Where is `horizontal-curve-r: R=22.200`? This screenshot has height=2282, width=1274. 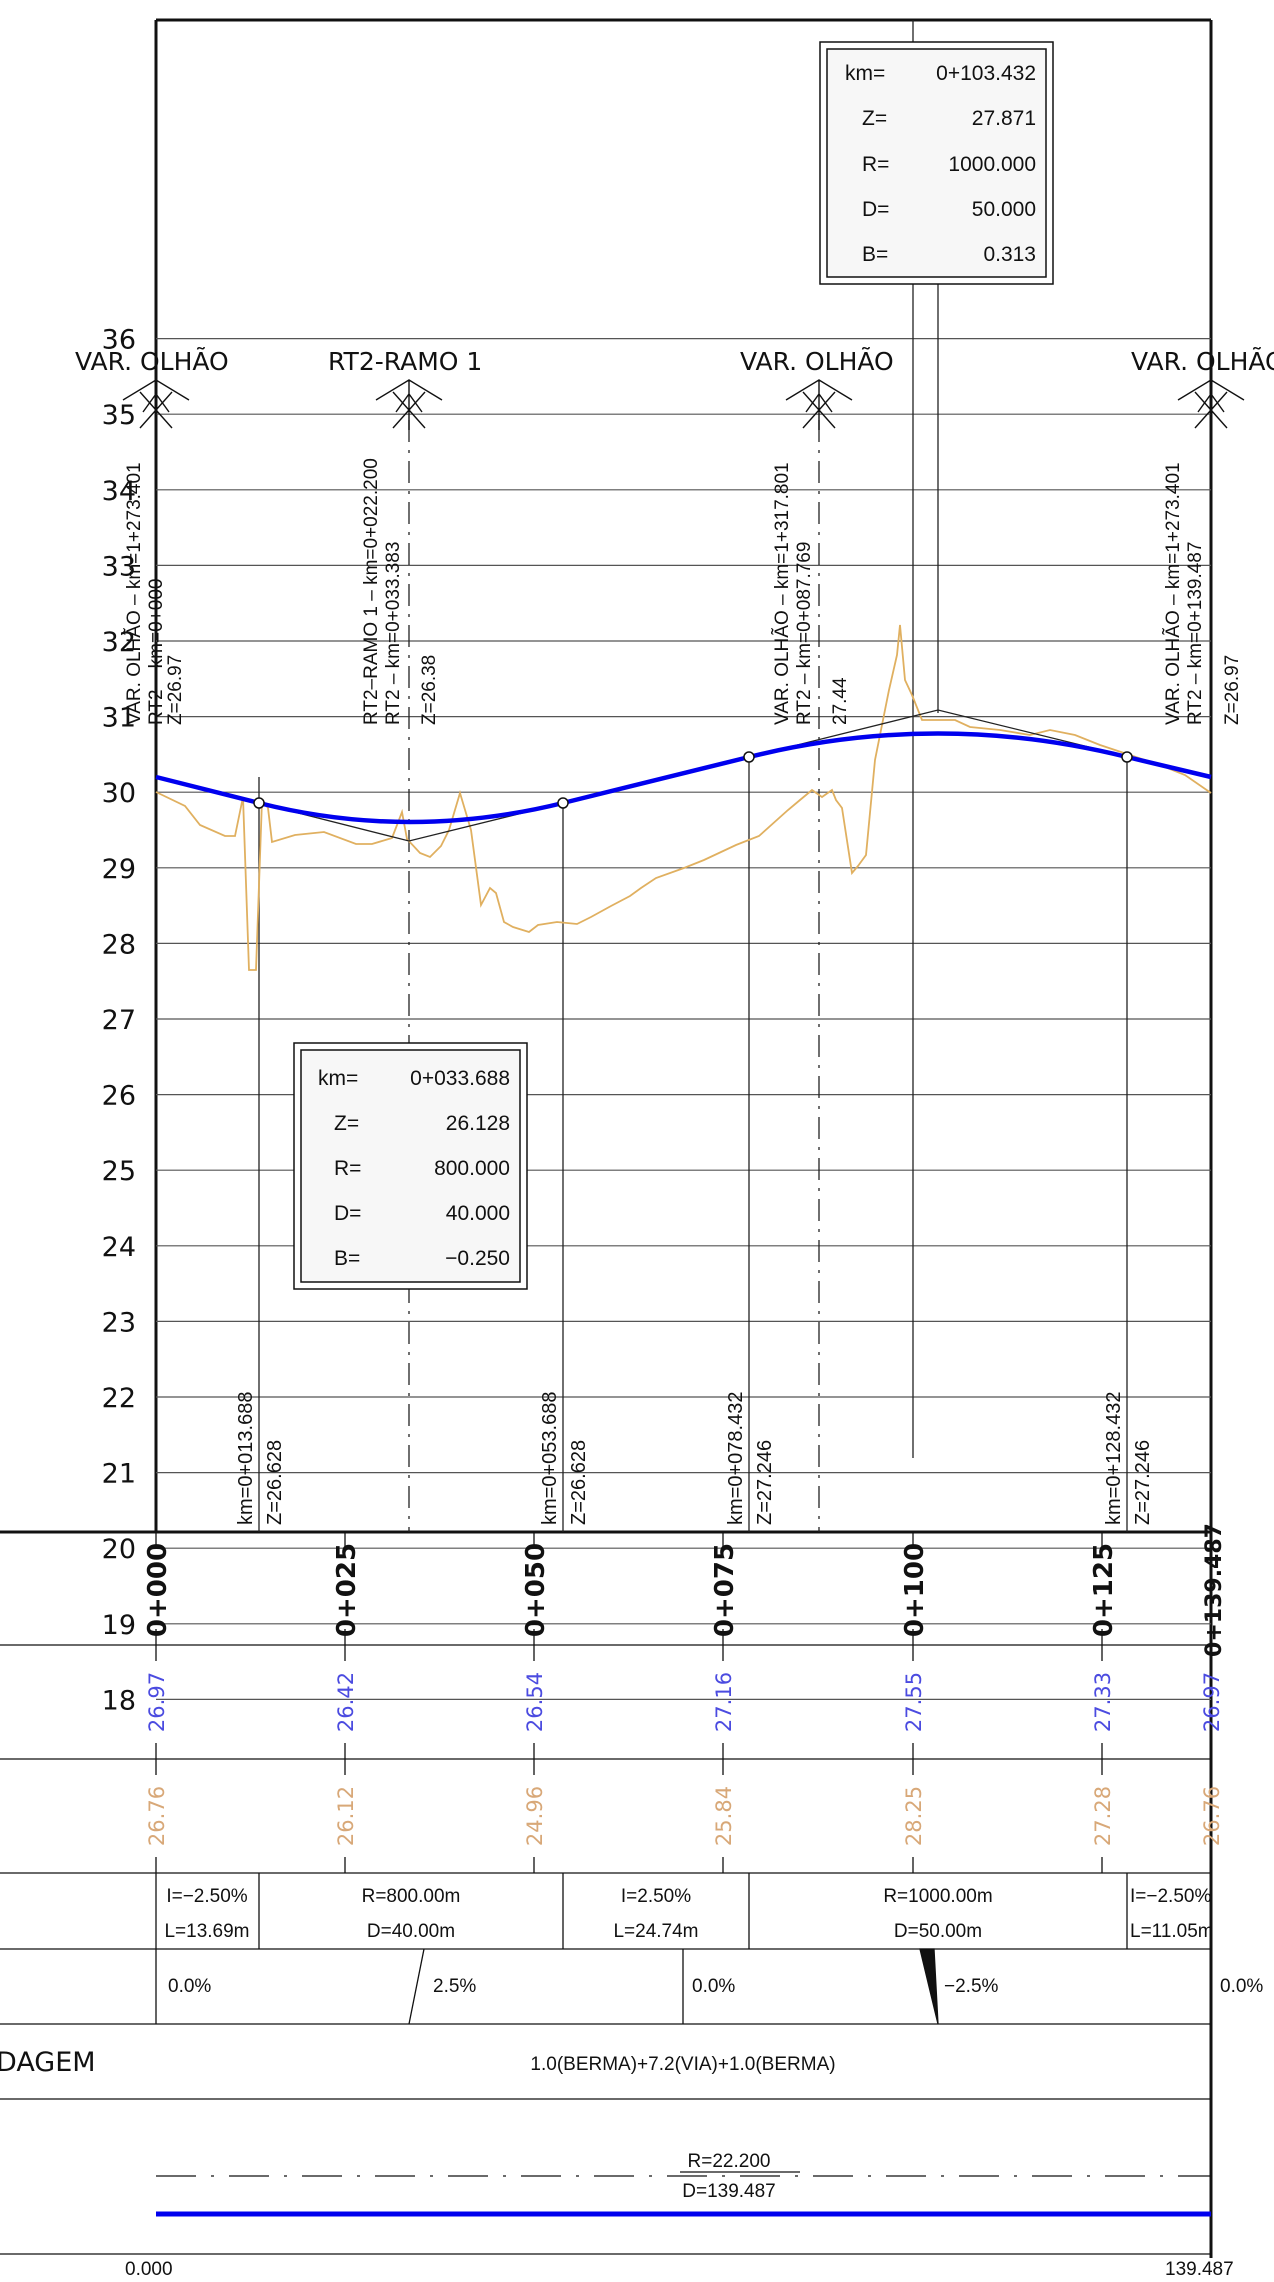
horizontal-curve-r: R=22.200 is located at coordinates (729, 2161).